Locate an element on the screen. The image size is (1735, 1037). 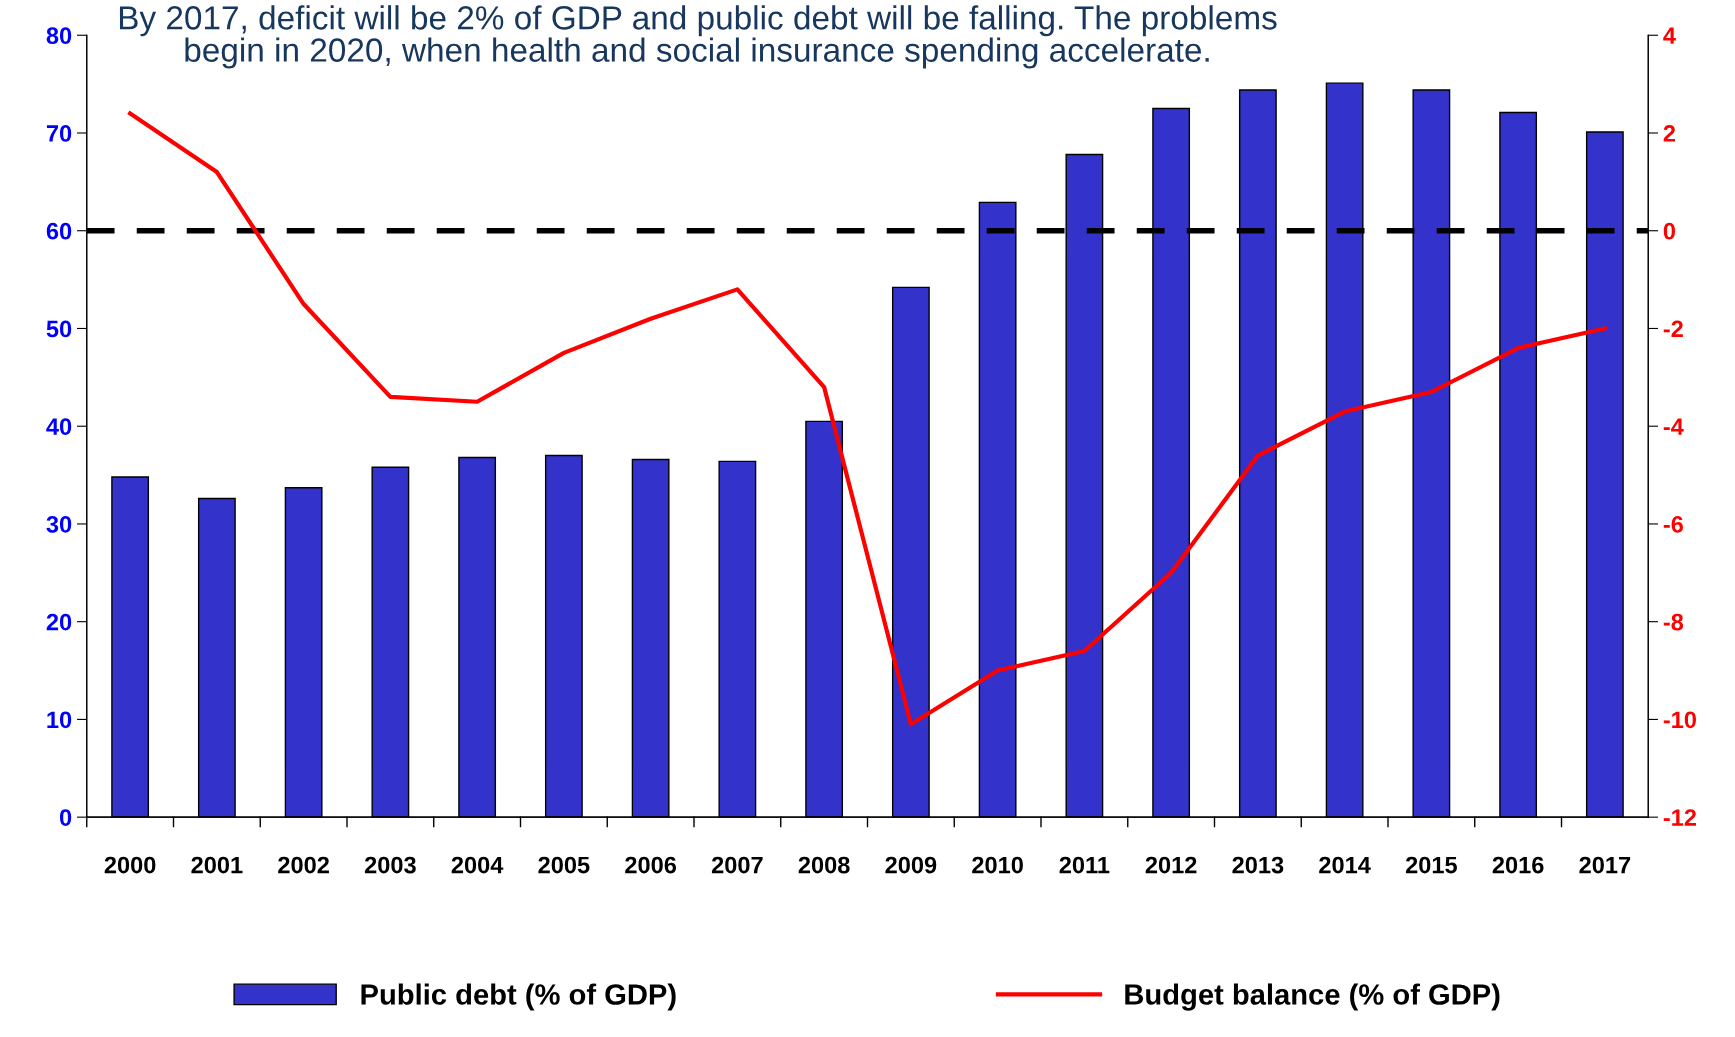
y-tick-label: 10 is located at coordinates (59, 720).